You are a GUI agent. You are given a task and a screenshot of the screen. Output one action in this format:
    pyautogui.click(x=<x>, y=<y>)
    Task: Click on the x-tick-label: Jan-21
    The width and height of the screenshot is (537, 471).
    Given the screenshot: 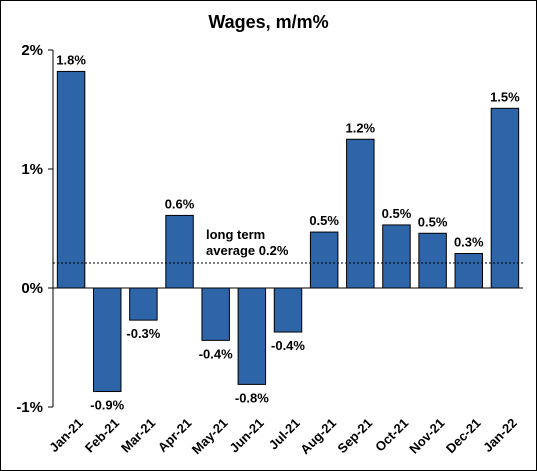 What is the action you would take?
    pyautogui.click(x=66, y=435)
    